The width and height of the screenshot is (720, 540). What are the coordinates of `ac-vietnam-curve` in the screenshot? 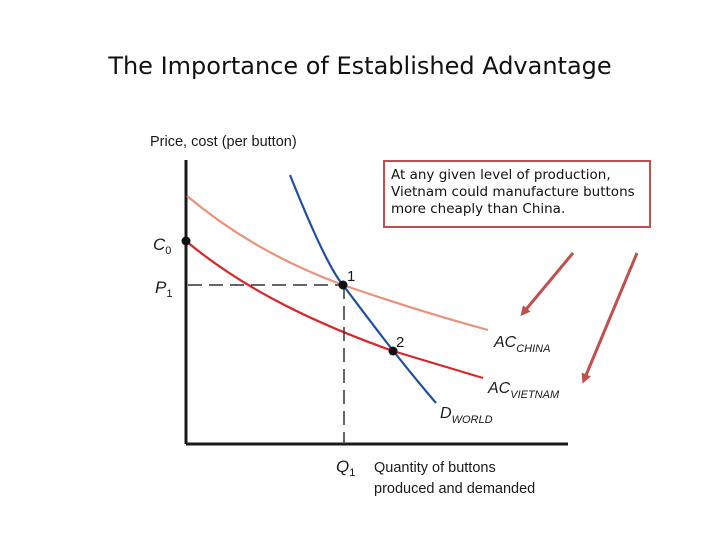 It's located at (334, 310).